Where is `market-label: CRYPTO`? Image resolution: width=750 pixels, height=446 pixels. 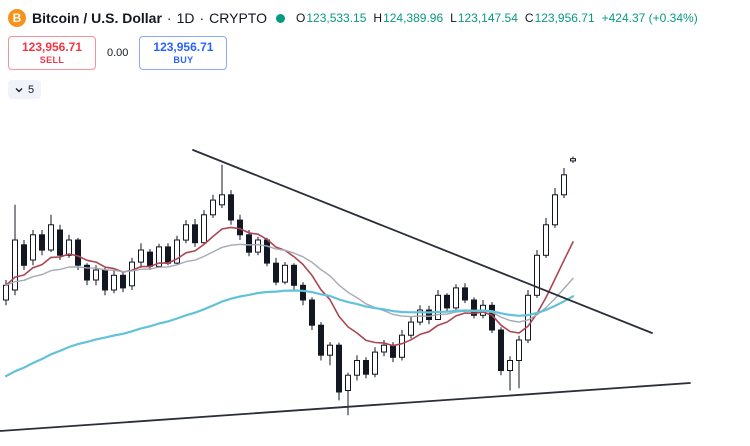
market-label: CRYPTO is located at coordinates (238, 18).